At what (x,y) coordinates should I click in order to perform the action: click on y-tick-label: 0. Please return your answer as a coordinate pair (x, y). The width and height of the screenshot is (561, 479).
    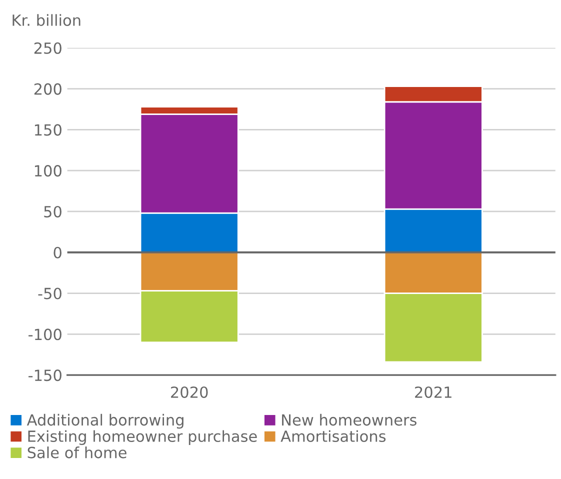
    Looking at the image, I should click on (58, 252).